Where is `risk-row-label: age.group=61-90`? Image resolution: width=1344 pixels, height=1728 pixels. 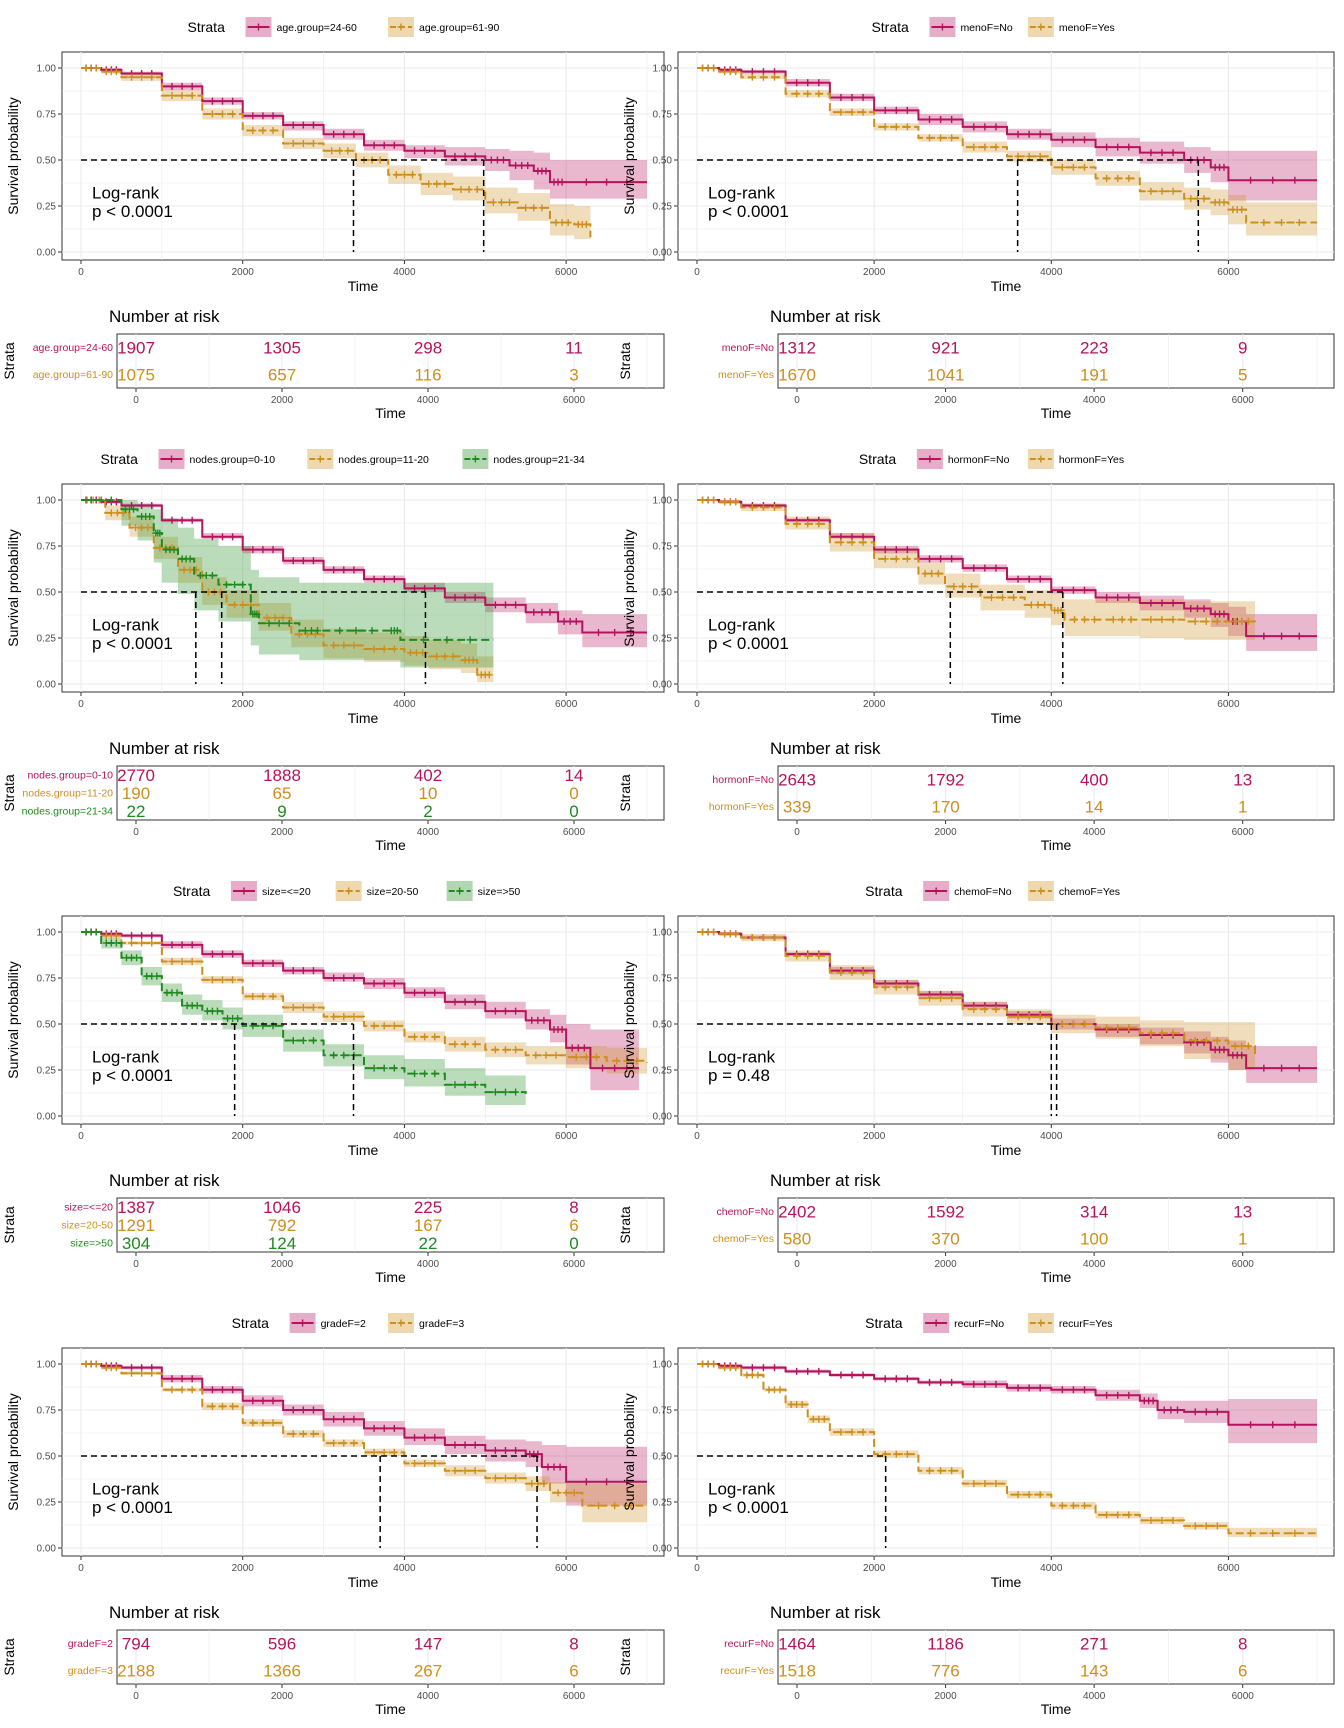 risk-row-label: age.group=61-90 is located at coordinates (73, 375).